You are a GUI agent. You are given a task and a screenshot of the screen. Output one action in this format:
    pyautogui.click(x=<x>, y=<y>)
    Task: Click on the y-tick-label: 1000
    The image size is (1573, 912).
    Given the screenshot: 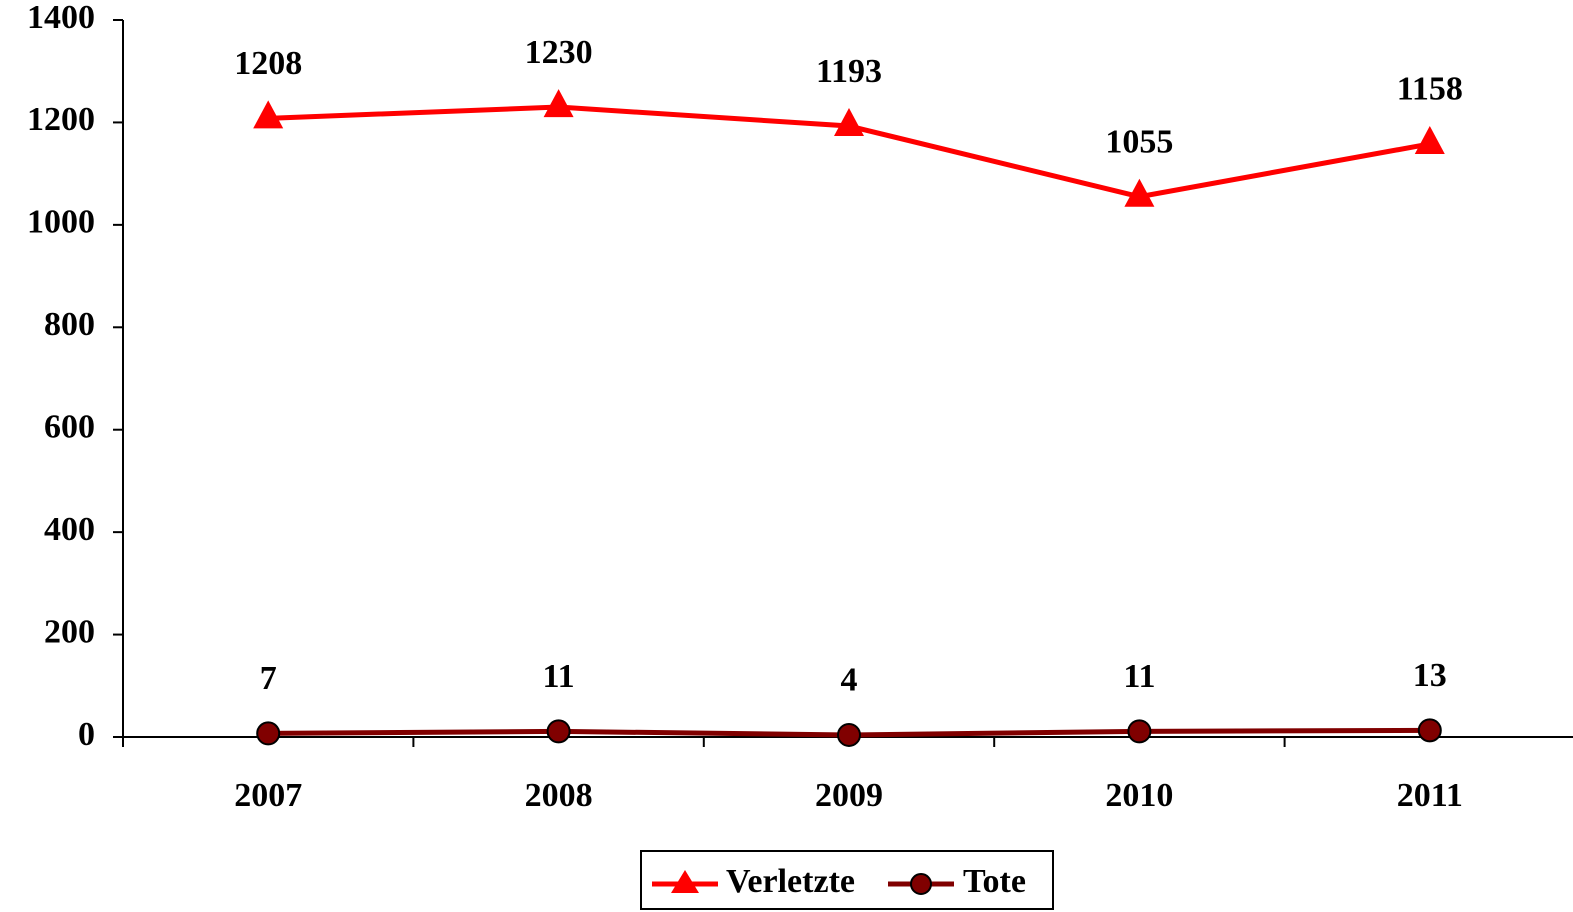 What is the action you would take?
    pyautogui.click(x=61, y=222)
    